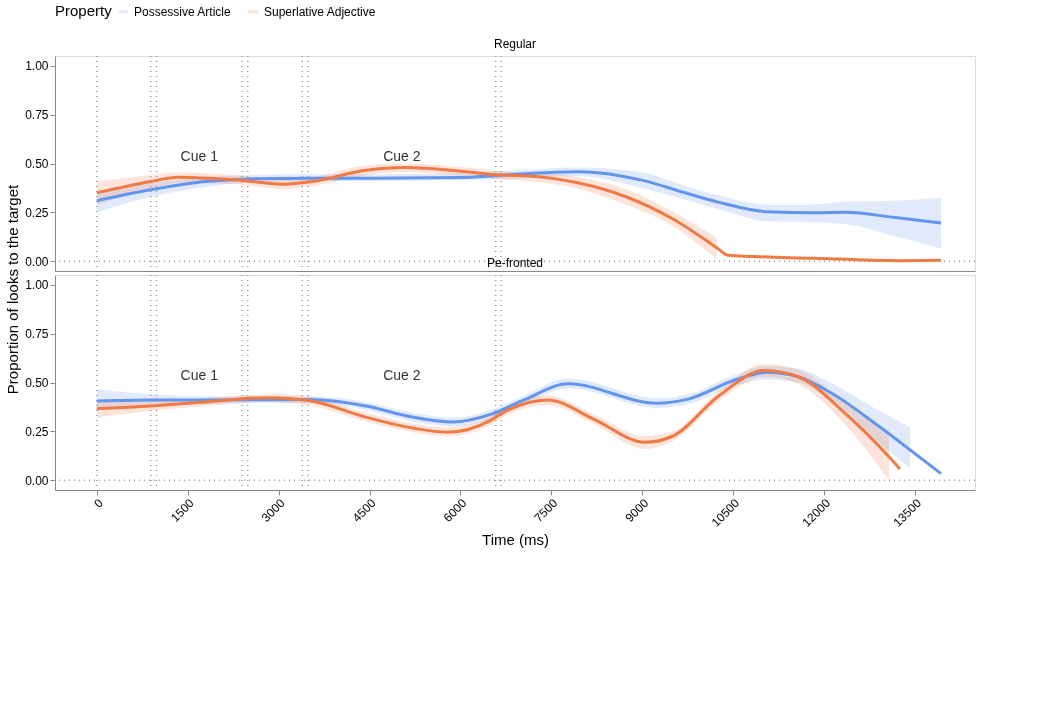  I want to click on chart-title: Pe-fronted, so click(515, 263).